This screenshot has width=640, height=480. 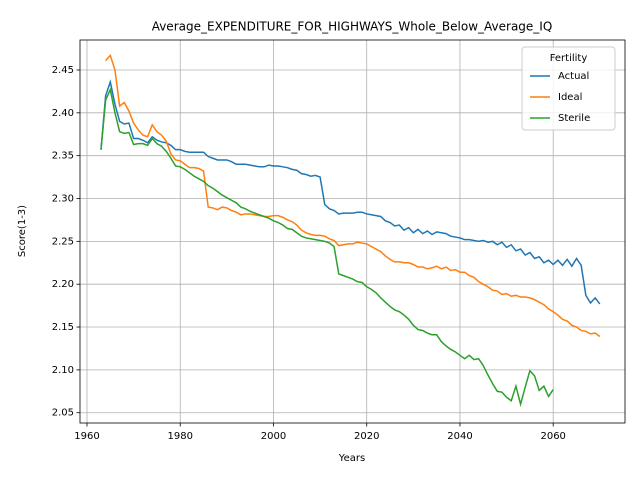 I want to click on y-tick-label: 2.25, so click(x=63, y=241).